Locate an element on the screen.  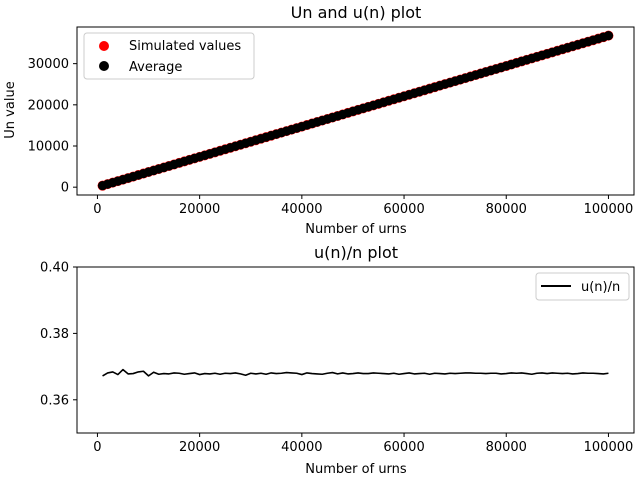
ratio-legend: u(n)/n is located at coordinates (582, 286).